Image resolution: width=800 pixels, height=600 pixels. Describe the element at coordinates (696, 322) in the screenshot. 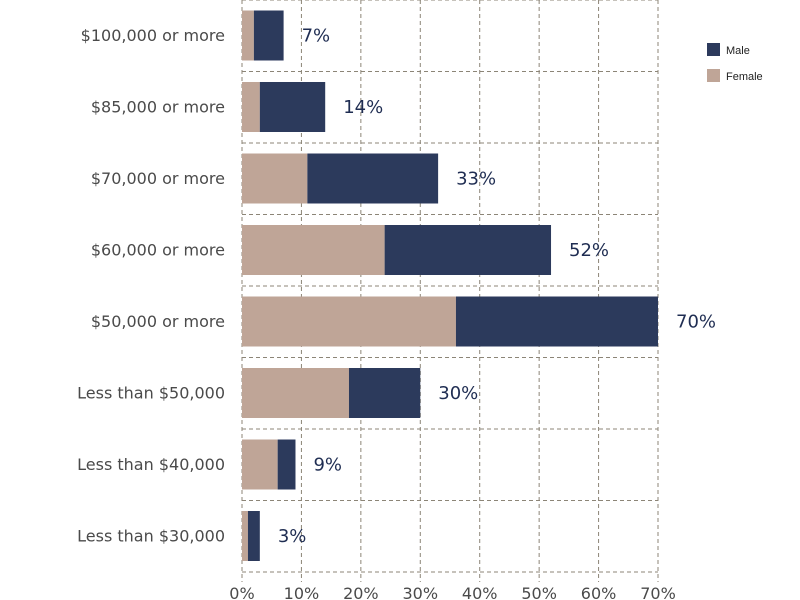

I see `total-data-label: 70%` at that location.